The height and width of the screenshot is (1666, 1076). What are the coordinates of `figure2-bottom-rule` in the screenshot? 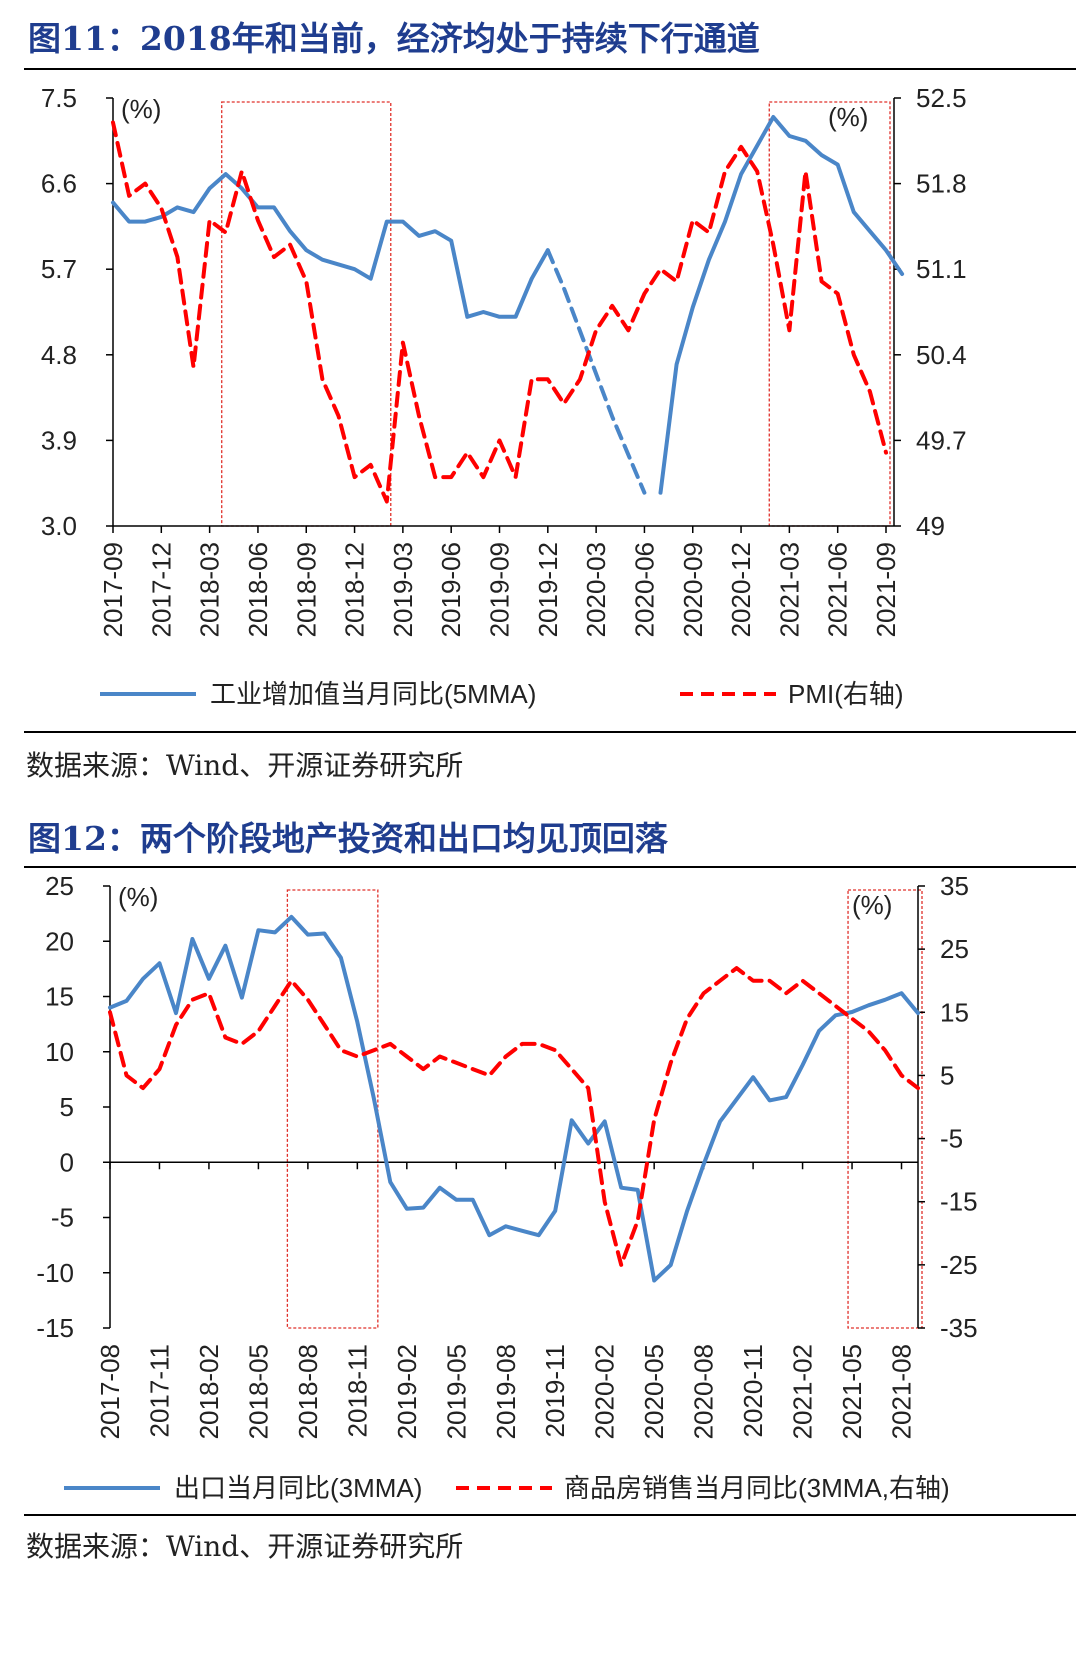 It's located at (550, 1515).